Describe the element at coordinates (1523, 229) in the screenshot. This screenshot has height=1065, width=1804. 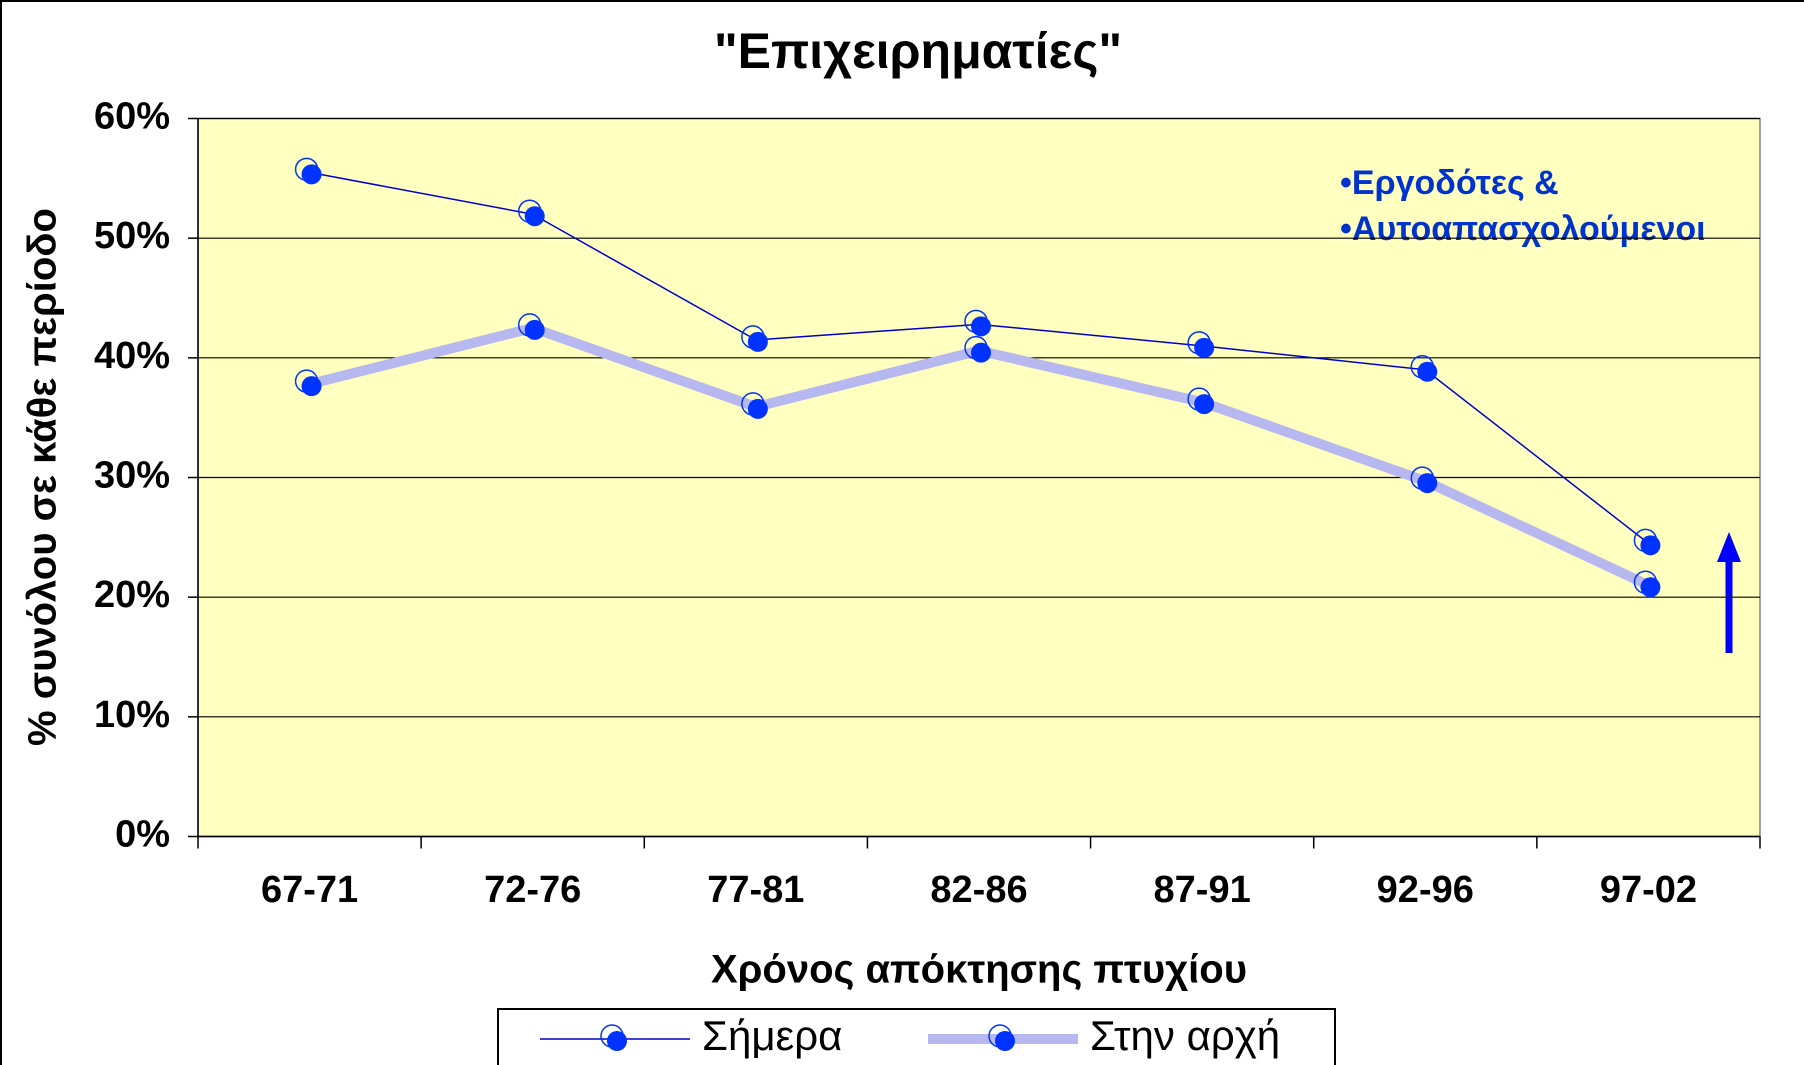
I see `annotation: •Αυτοαπασχολούμενοι` at that location.